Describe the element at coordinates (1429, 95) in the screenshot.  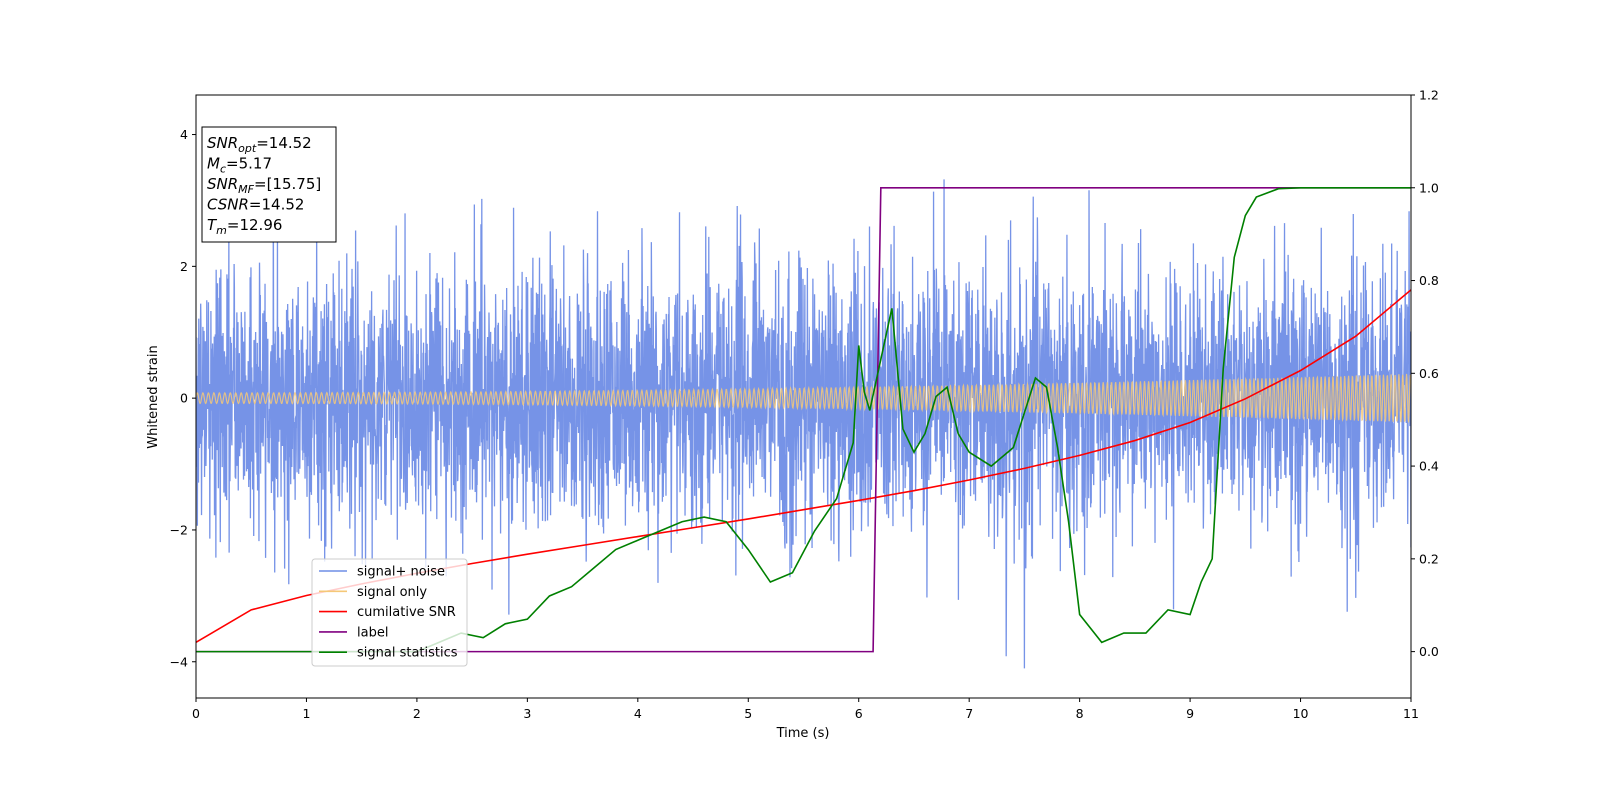
I see `y2-tick-label: 1.2` at that location.